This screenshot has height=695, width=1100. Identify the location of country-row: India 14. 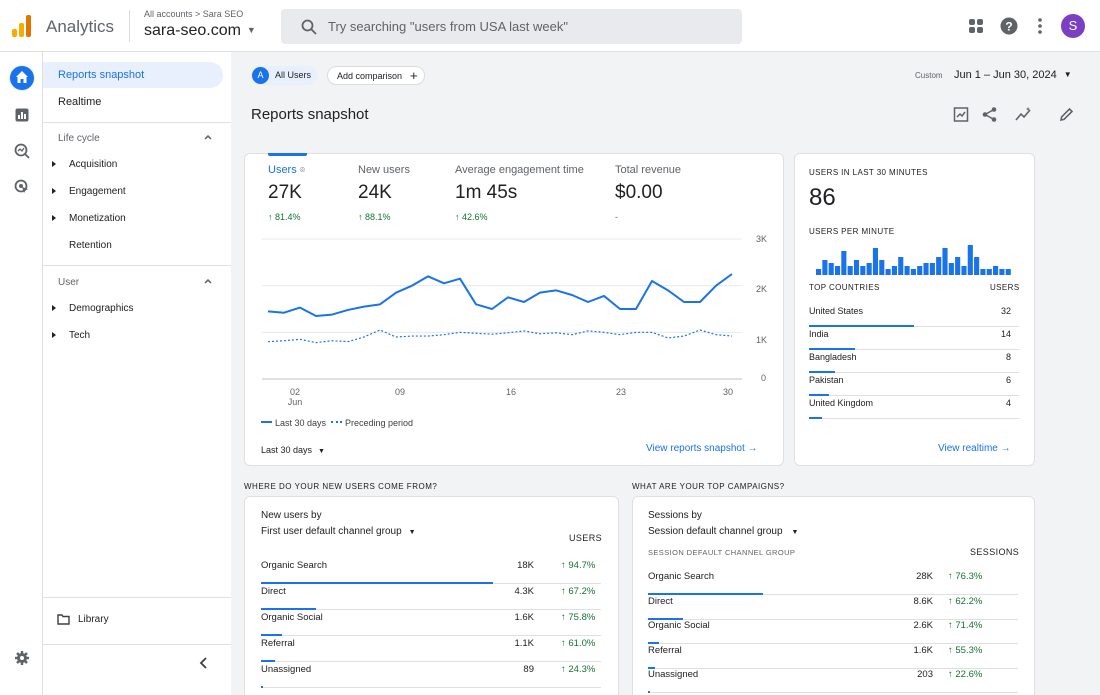
(914, 338).